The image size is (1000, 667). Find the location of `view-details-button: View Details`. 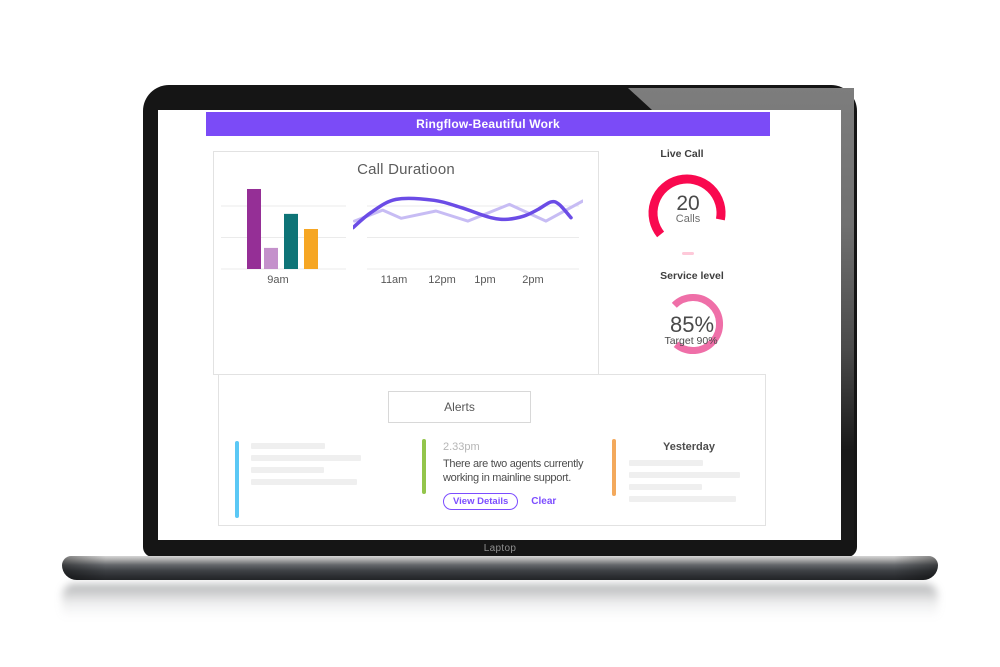

view-details-button: View Details is located at coordinates (481, 501).